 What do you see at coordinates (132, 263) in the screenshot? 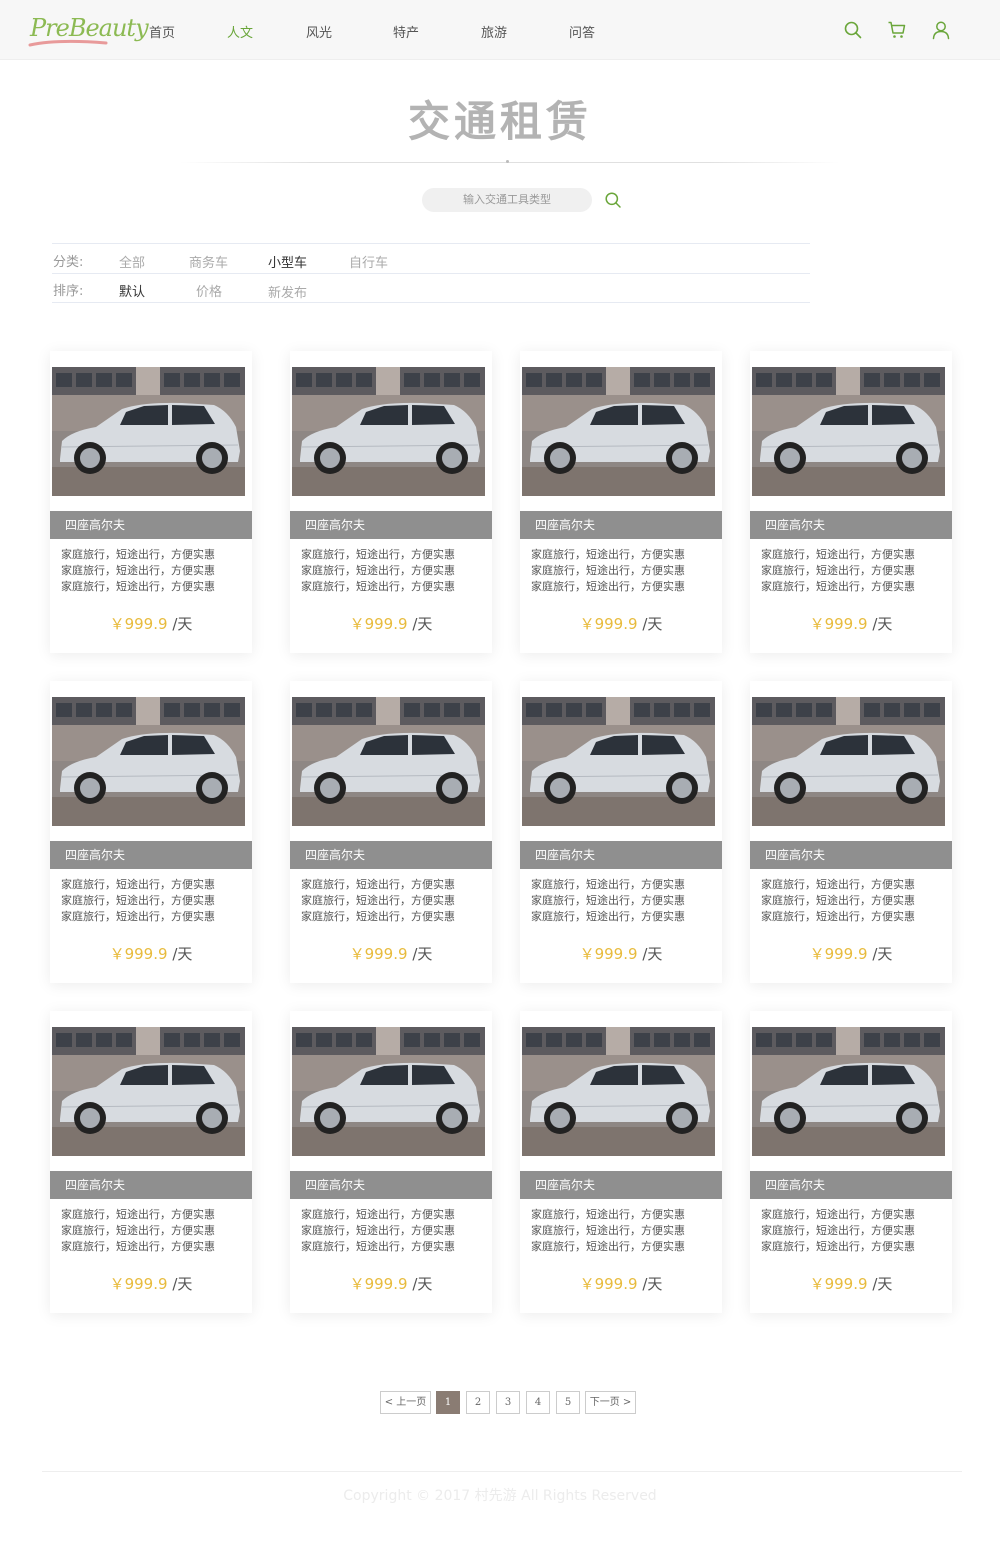
I see `category-option-all: 全部` at bounding box center [132, 263].